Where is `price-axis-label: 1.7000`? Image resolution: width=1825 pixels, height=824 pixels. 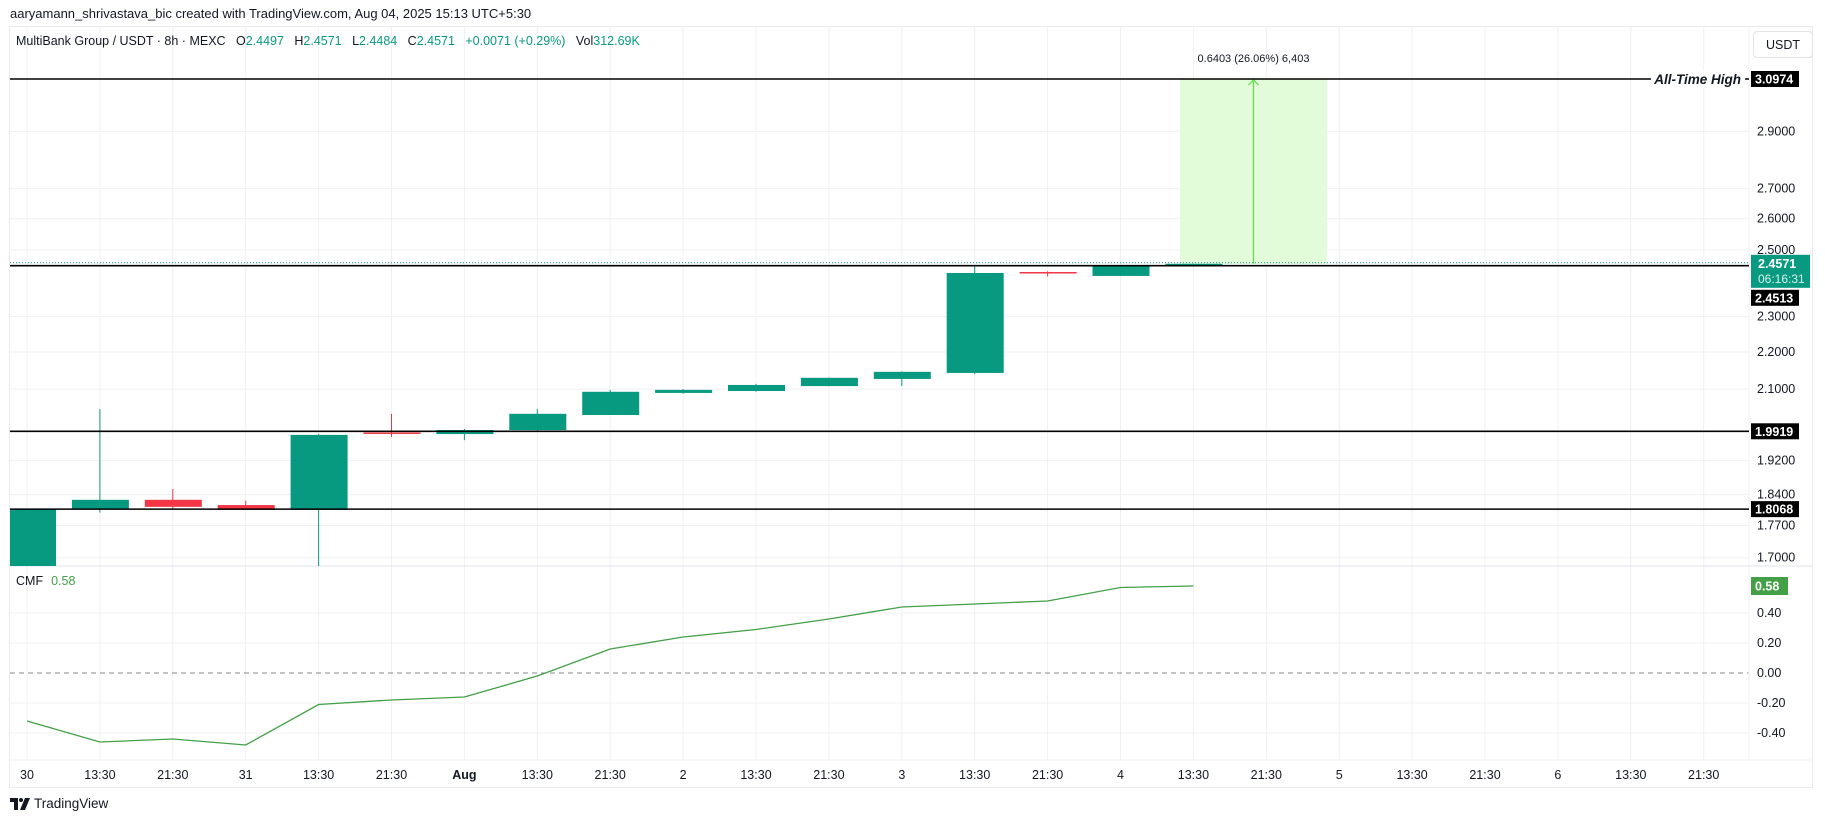 price-axis-label: 1.7000 is located at coordinates (1776, 558).